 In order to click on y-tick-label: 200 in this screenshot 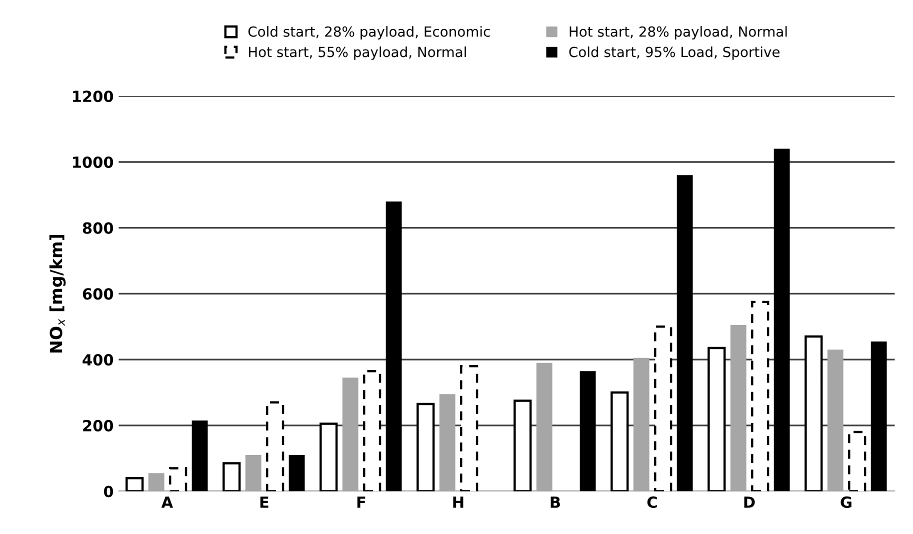, I will do `click(98, 426)`.